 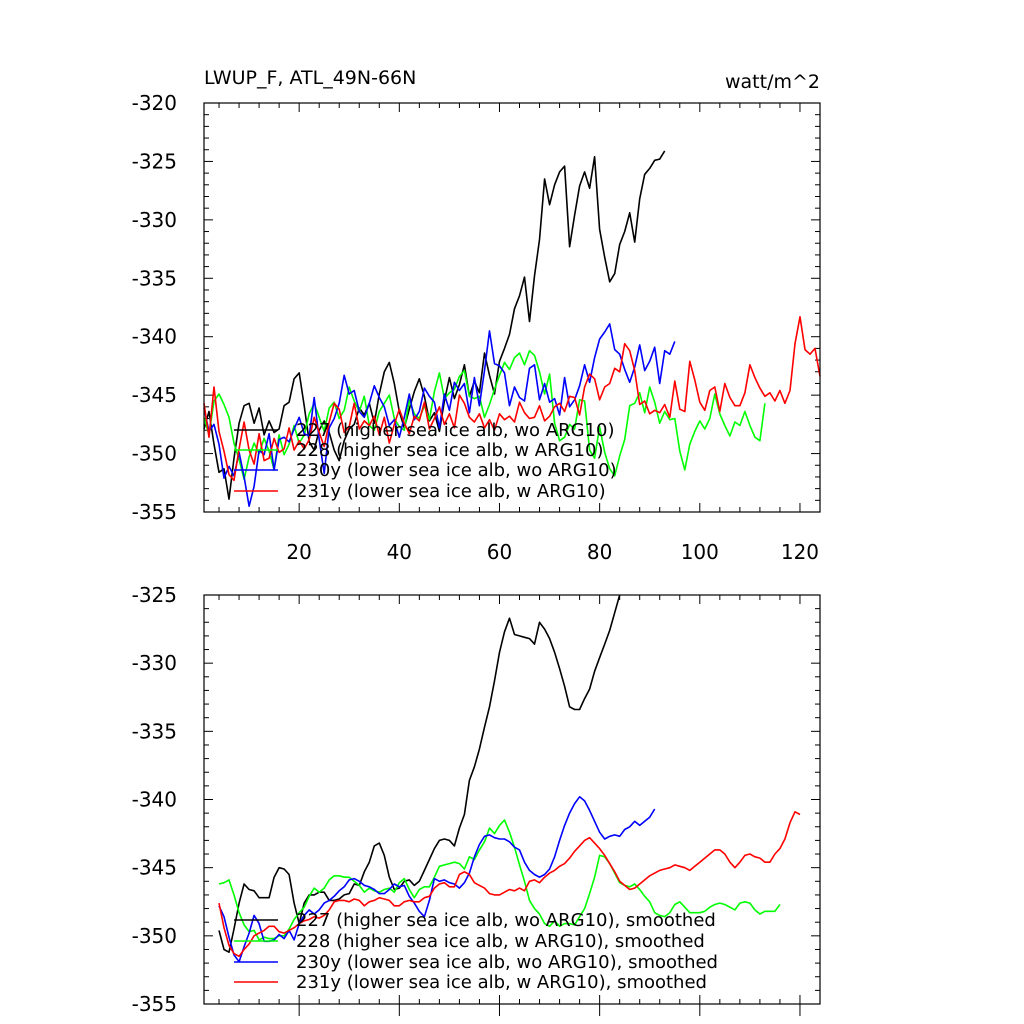 I want to click on top-x-tick-label: 100, so click(x=700, y=552).